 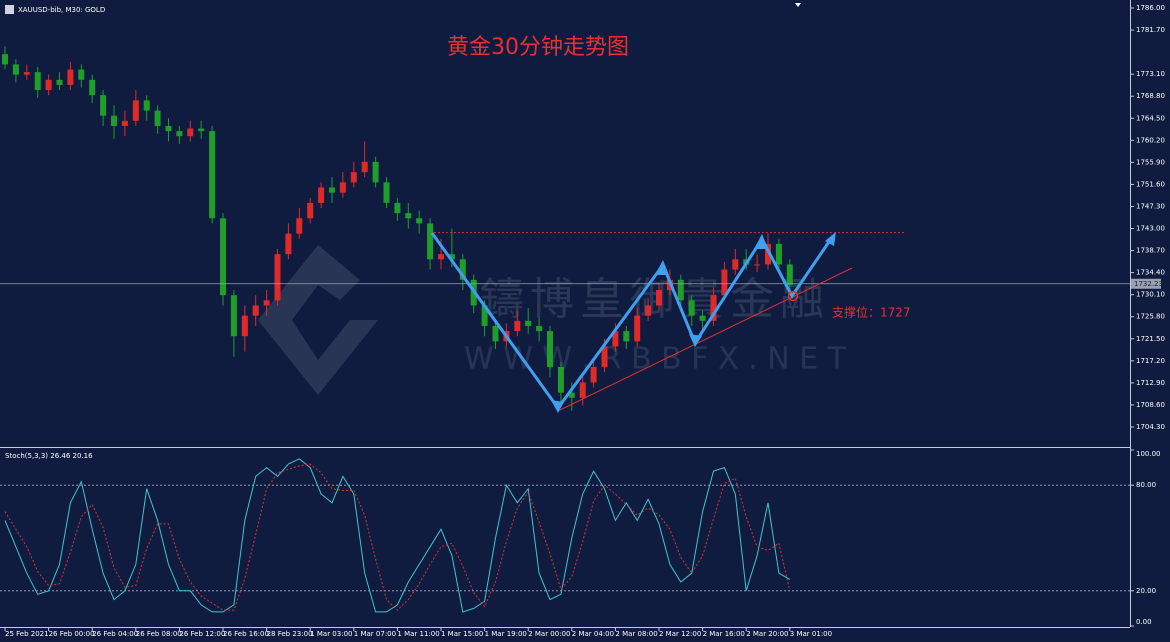 What do you see at coordinates (1150, 339) in the screenshot?
I see `y-tick-label: 1721.50` at bounding box center [1150, 339].